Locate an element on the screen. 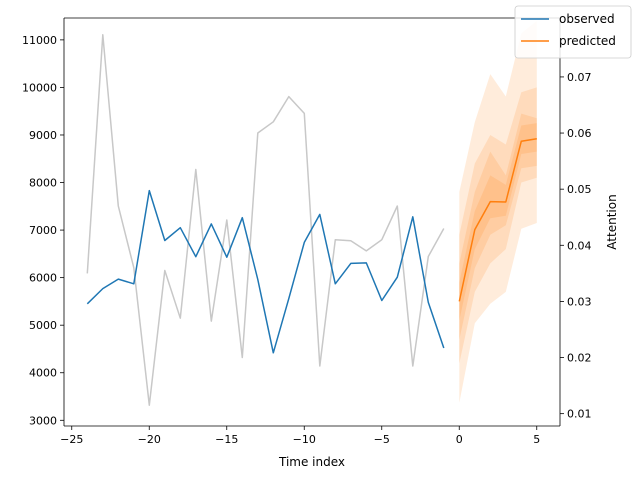  right-y-tick-label: 0.03 is located at coordinates (579, 301).